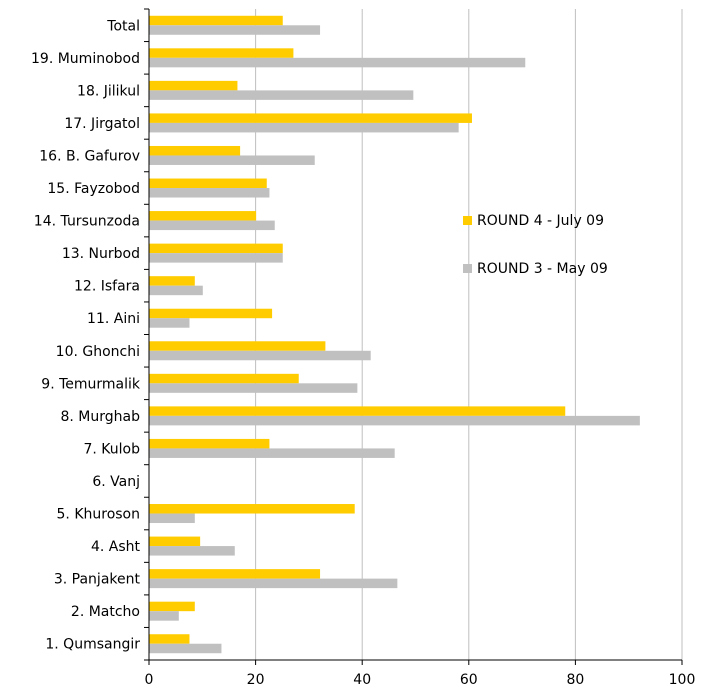  Describe the element at coordinates (101, 417) in the screenshot. I see `category-label: 8. Murghab` at that location.